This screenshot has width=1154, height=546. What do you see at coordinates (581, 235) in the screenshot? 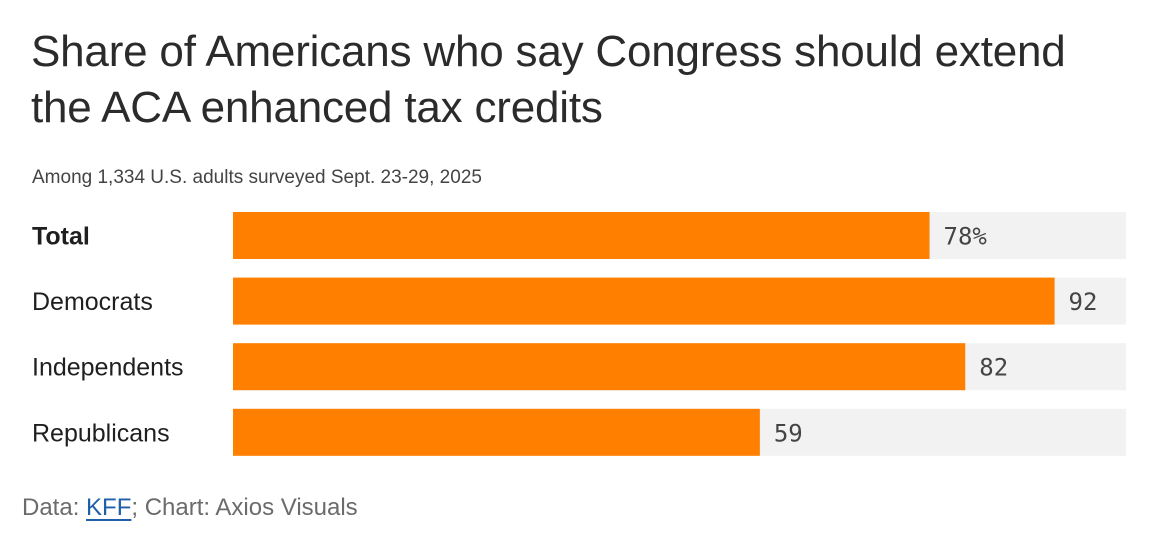
I see `bar-total` at bounding box center [581, 235].